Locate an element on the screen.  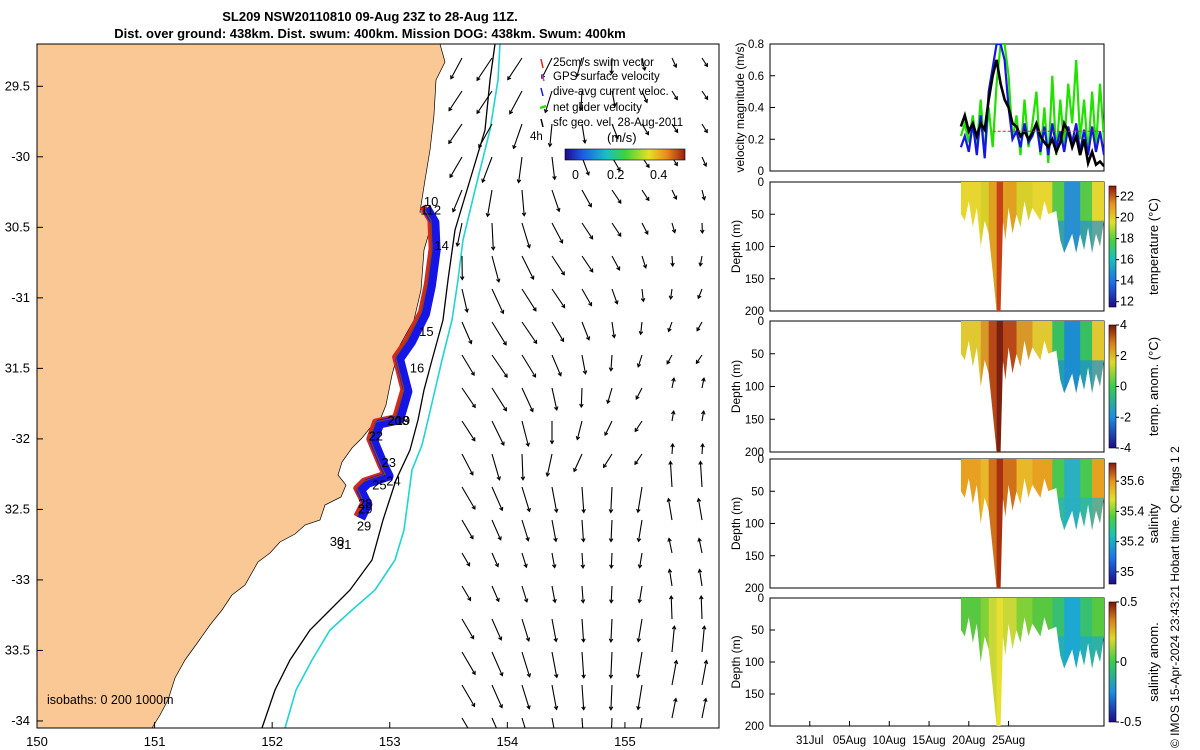
velocity-ytick-label: 0 is located at coordinates (761, 172).